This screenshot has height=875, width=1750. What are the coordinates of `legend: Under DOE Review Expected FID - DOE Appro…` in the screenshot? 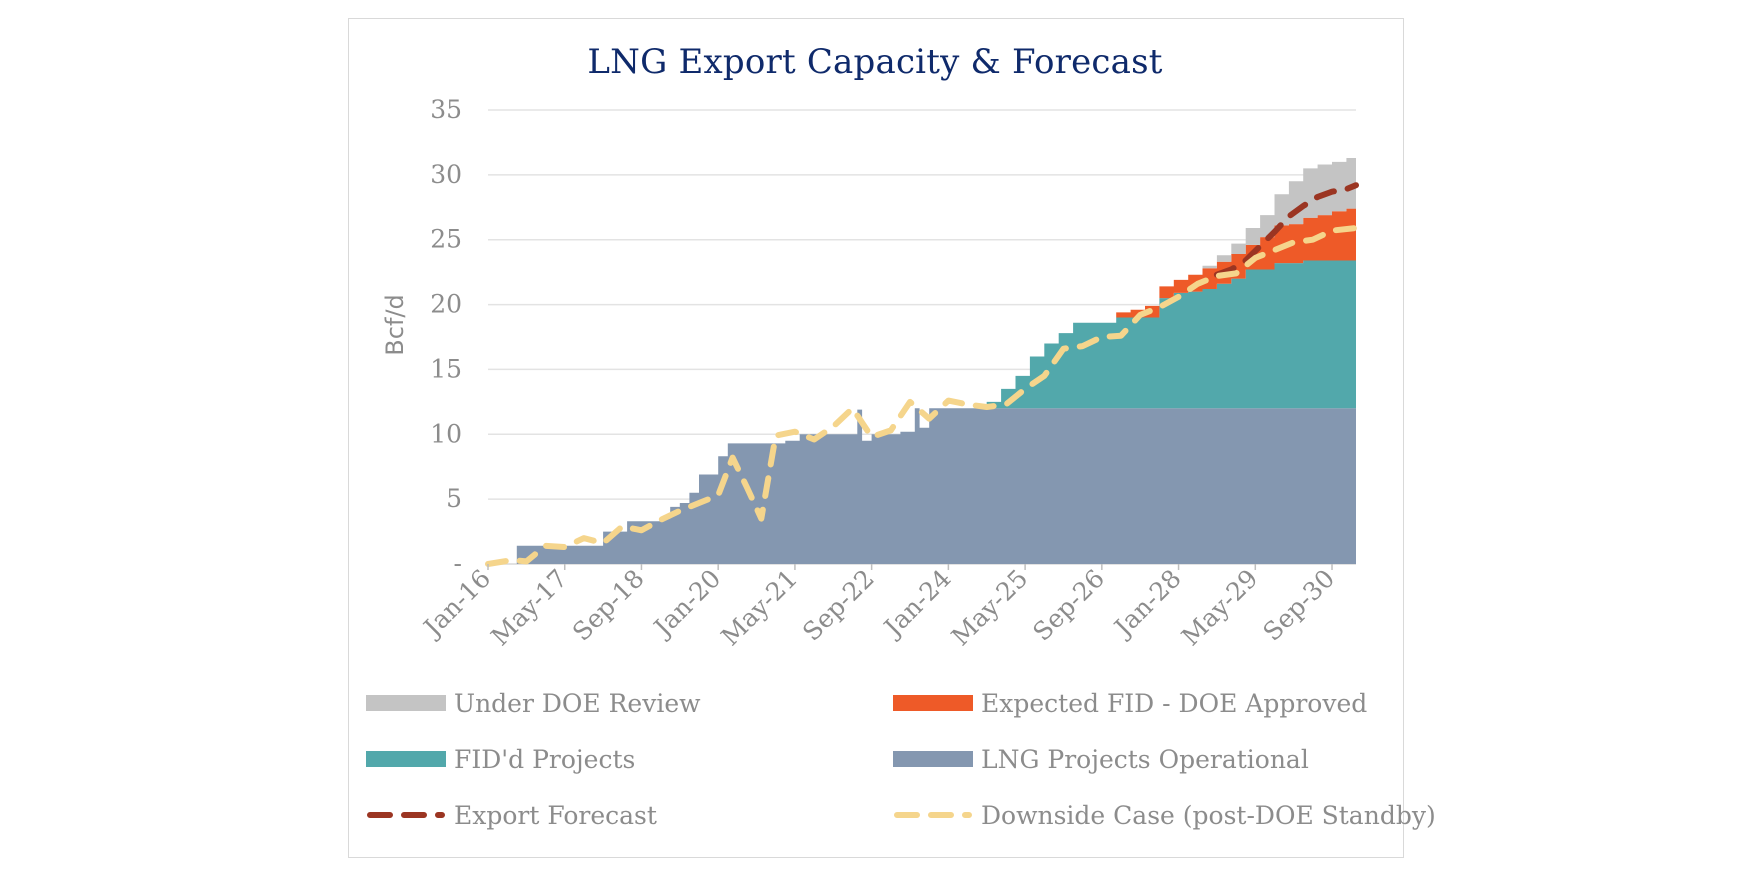 It's located at (901, 759).